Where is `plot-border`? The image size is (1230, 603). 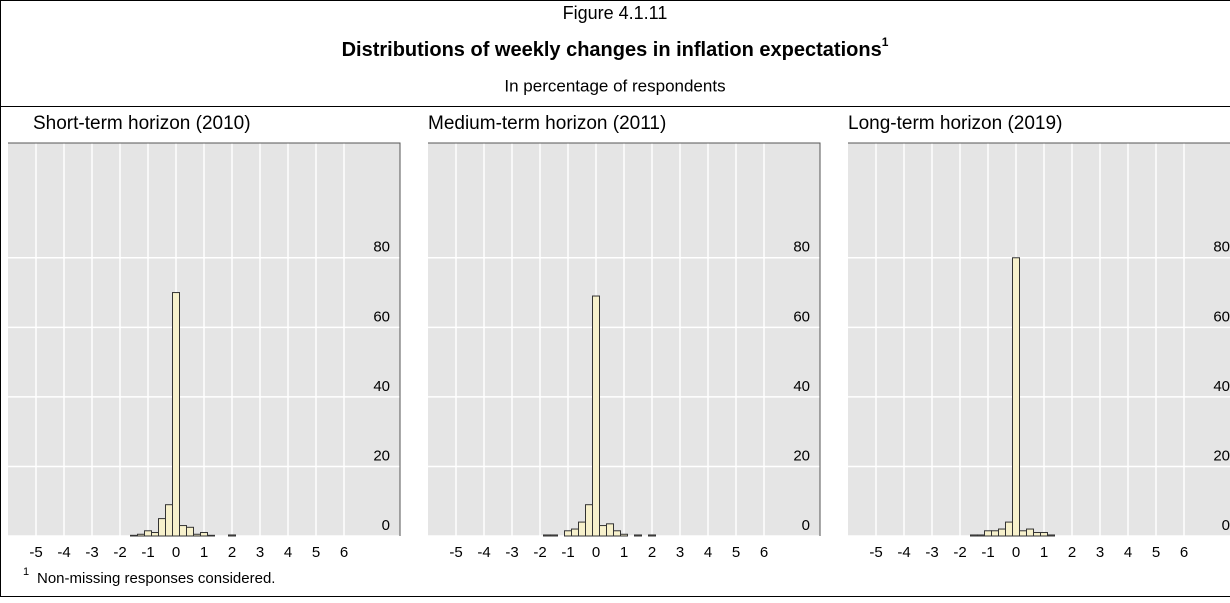
plot-border is located at coordinates (1039, 143).